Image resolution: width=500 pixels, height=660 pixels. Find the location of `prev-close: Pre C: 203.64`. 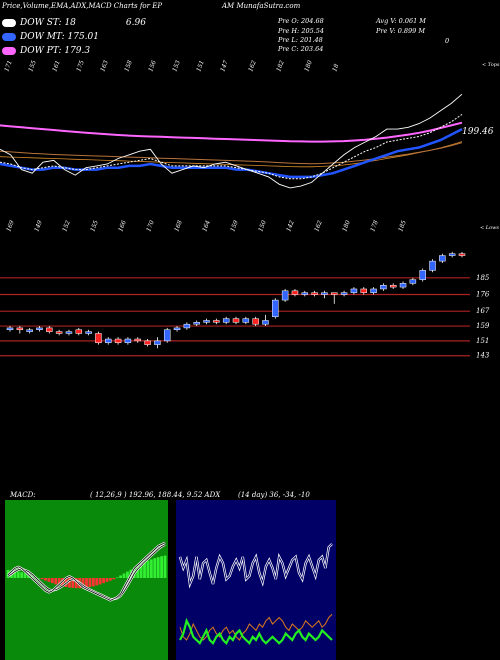

prev-close: Pre C: 203.64 is located at coordinates (301, 49).